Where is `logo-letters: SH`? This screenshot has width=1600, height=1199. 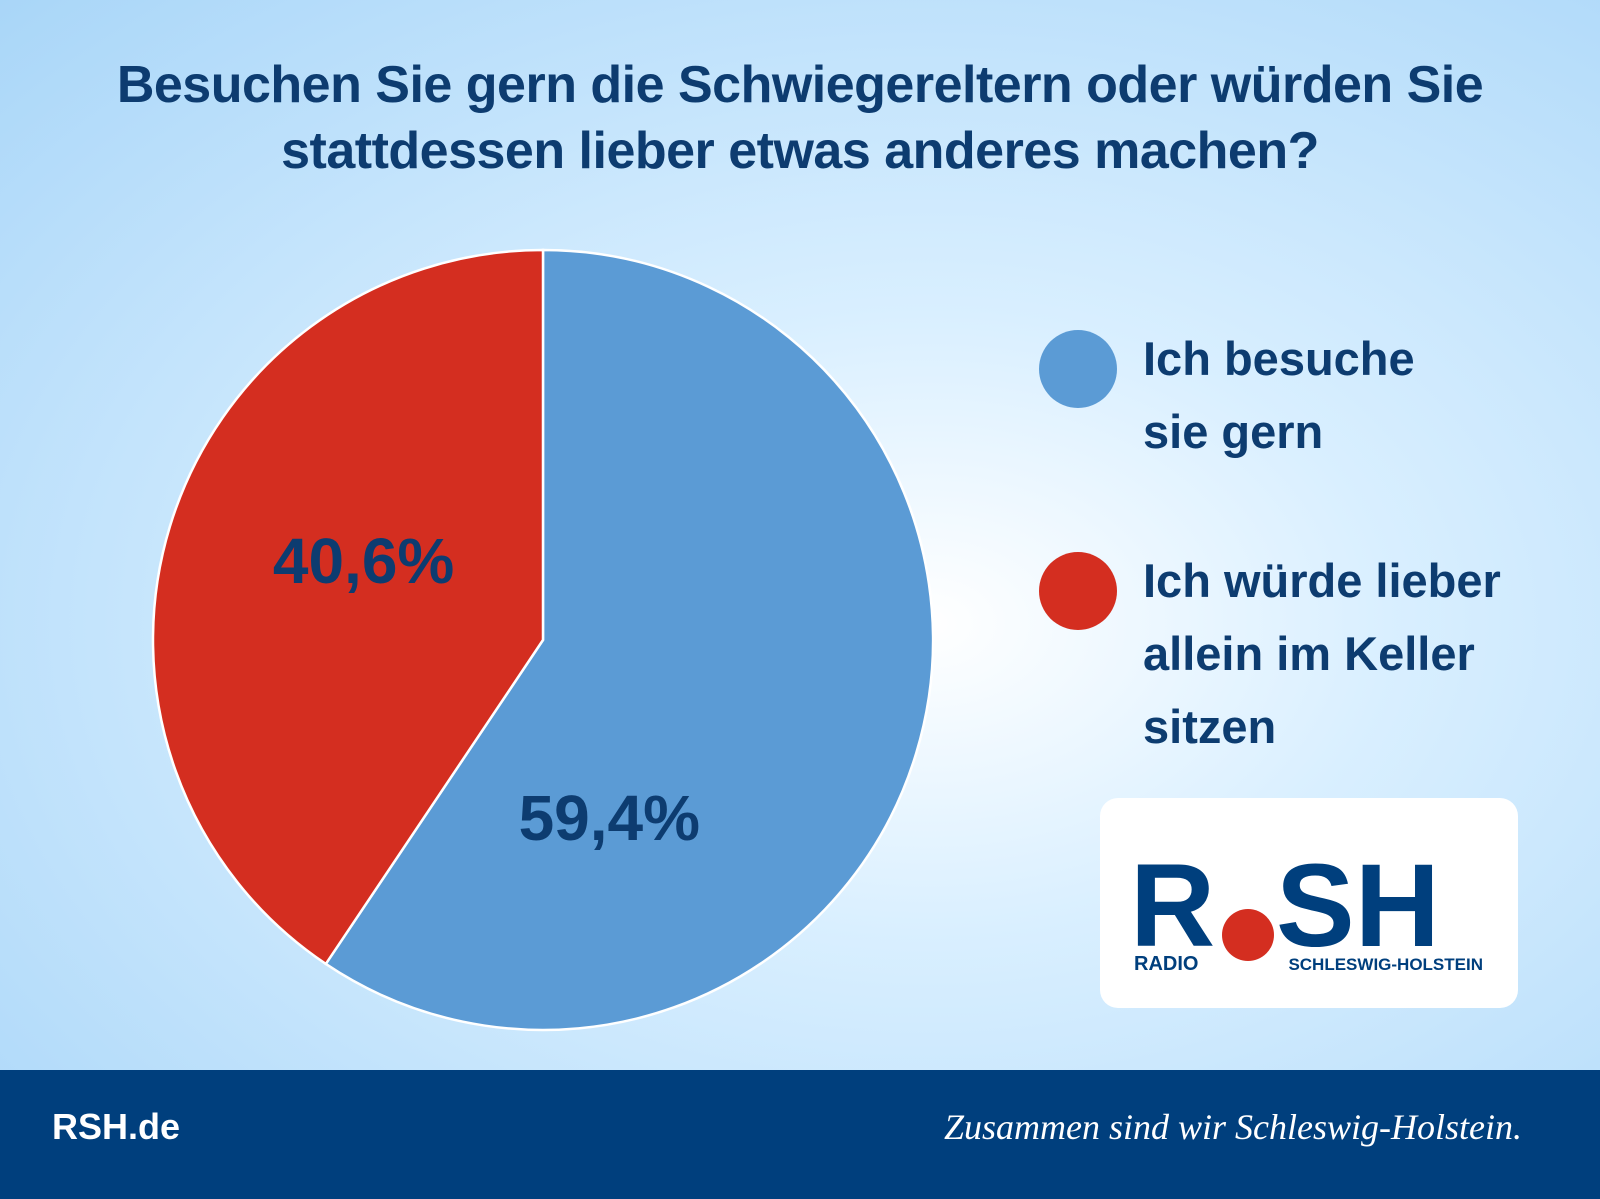 logo-letters: SH is located at coordinates (1358, 906).